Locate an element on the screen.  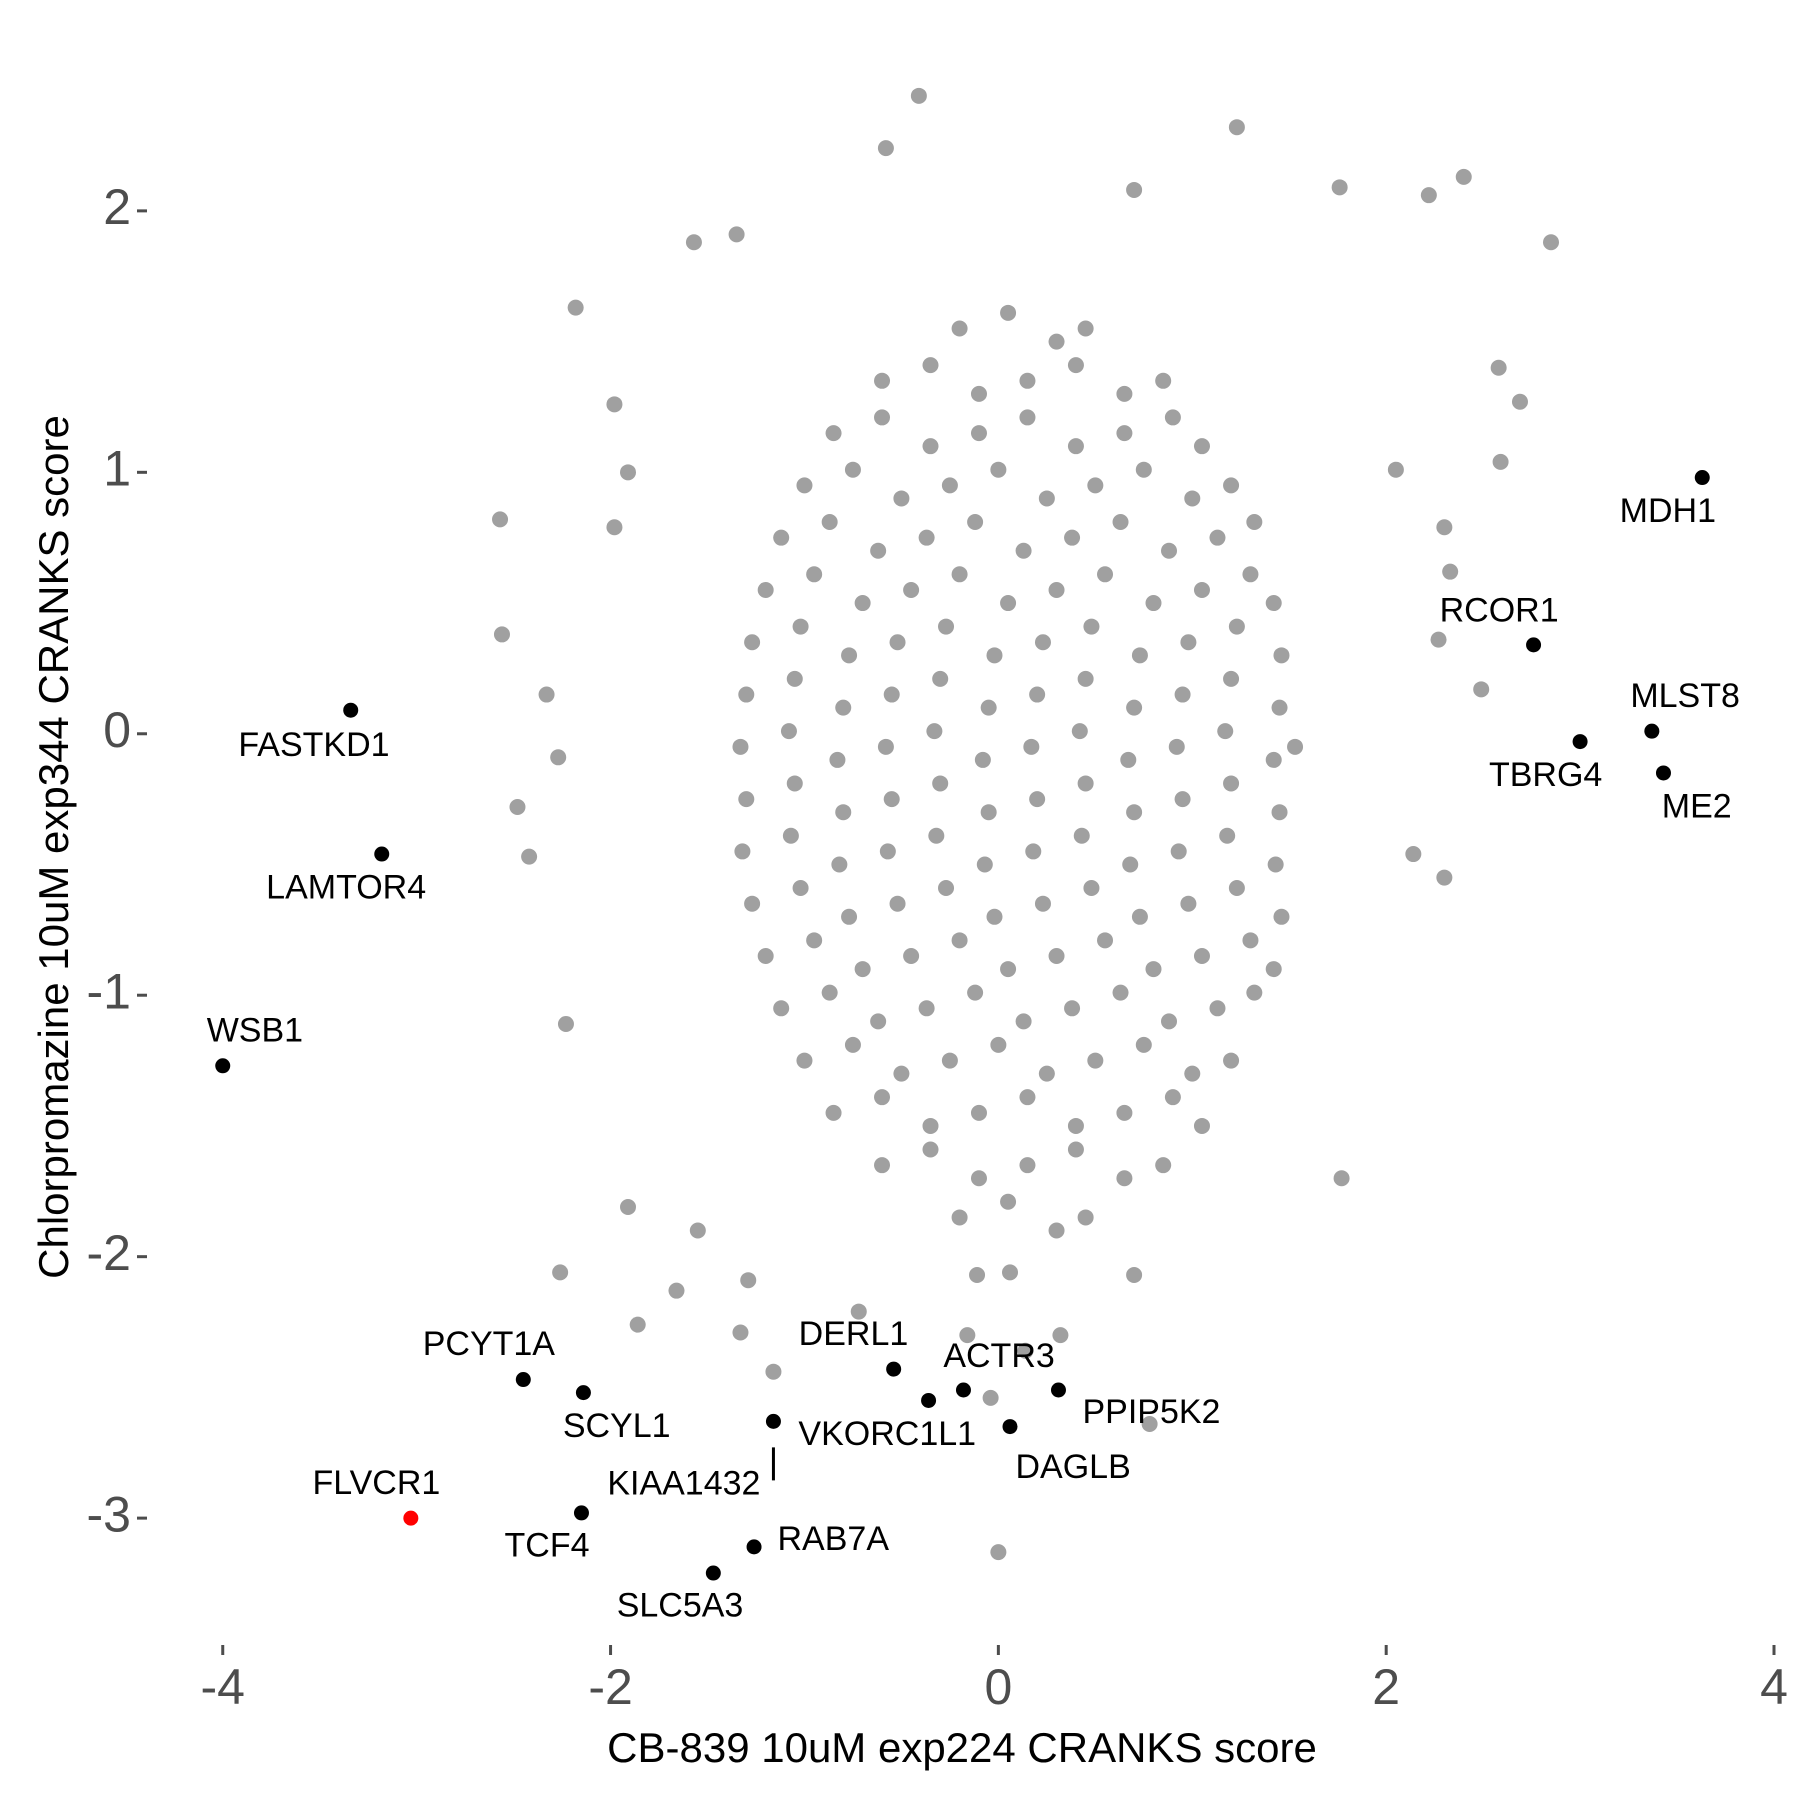
x-tick-label: -2 is located at coordinates (610, 1687).